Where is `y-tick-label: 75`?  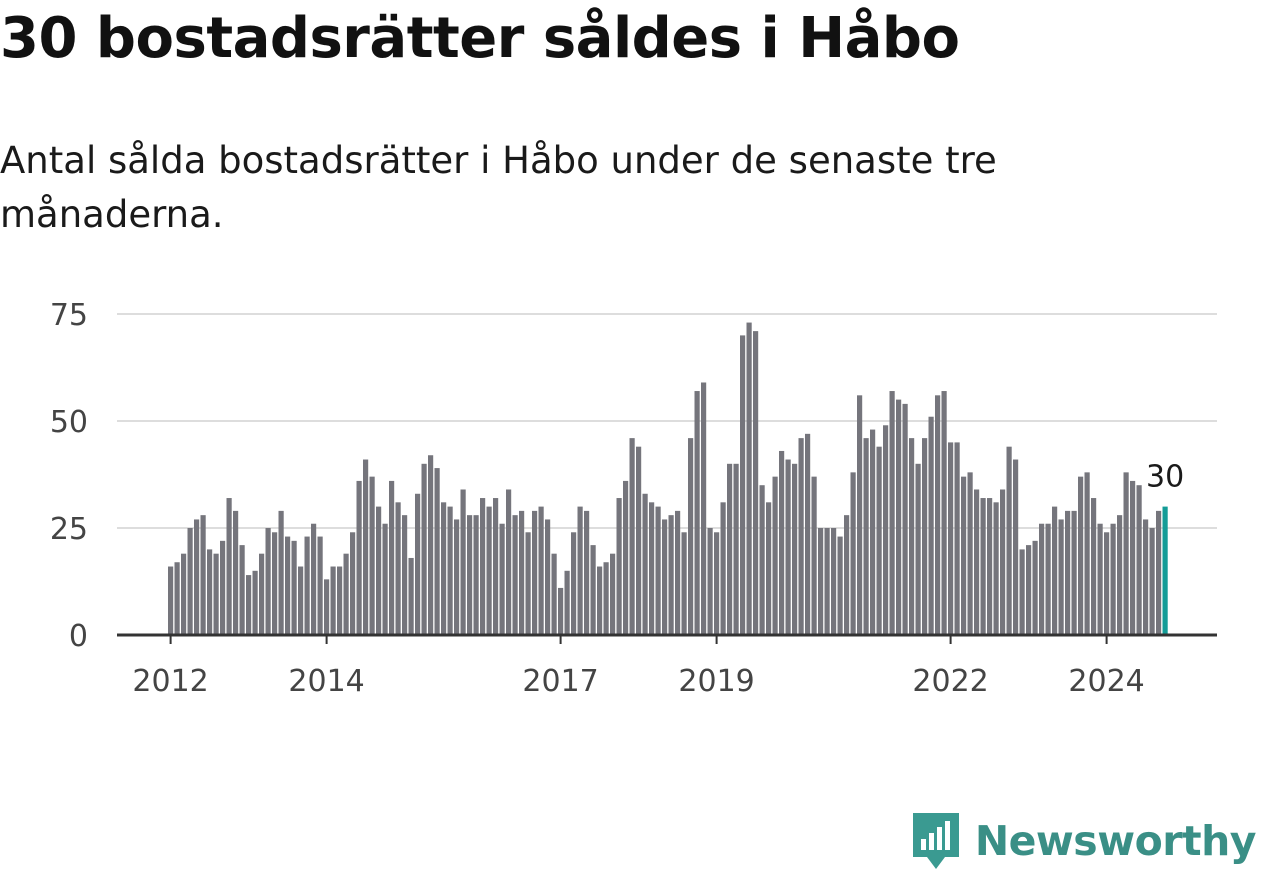
y-tick-label: 75 is located at coordinates (69, 315).